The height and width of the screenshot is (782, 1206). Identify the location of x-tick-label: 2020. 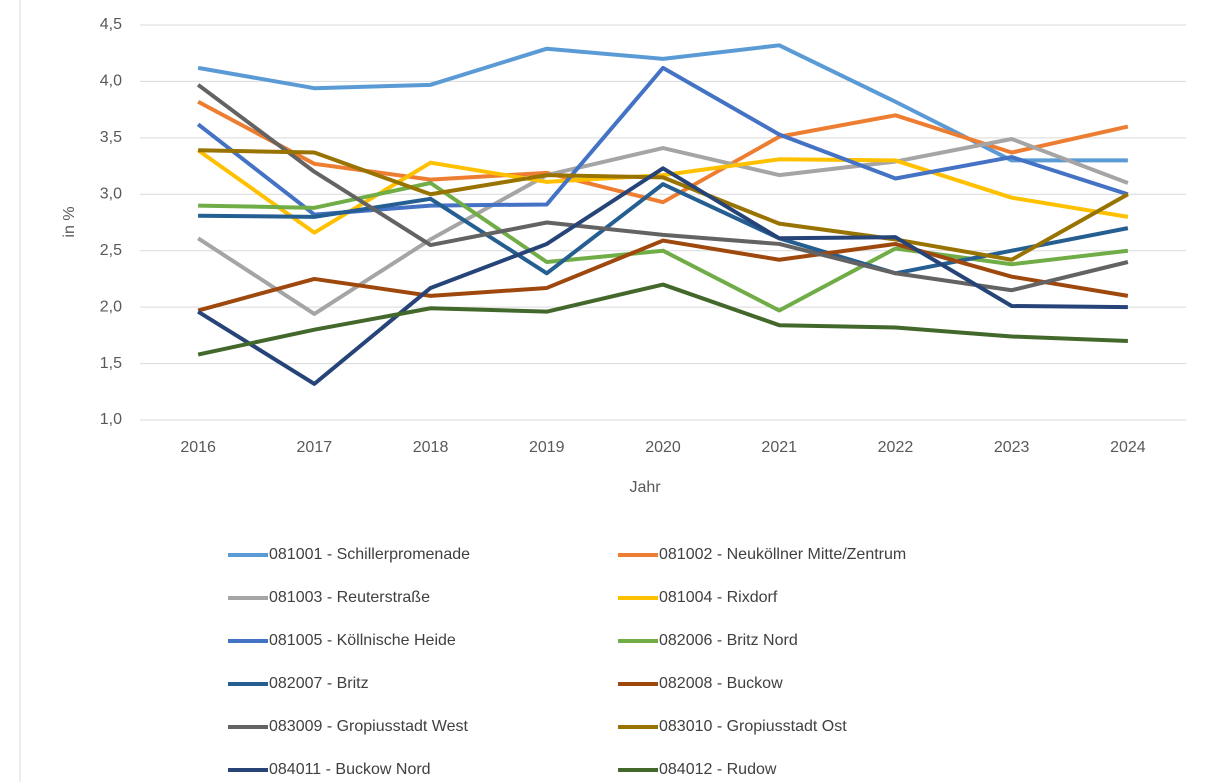
(663, 447).